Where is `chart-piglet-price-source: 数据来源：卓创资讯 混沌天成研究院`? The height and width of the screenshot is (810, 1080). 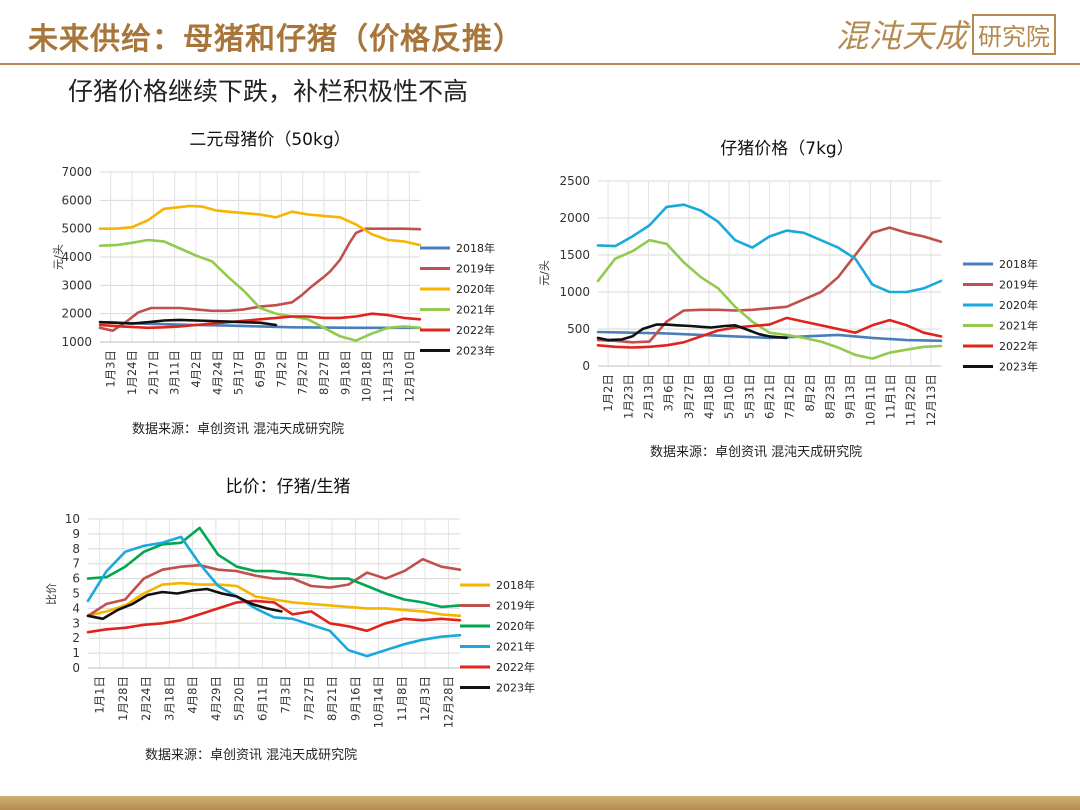
chart-piglet-price-source: 数据来源：卓创资讯 混沌天成研究院 is located at coordinates (756, 452).